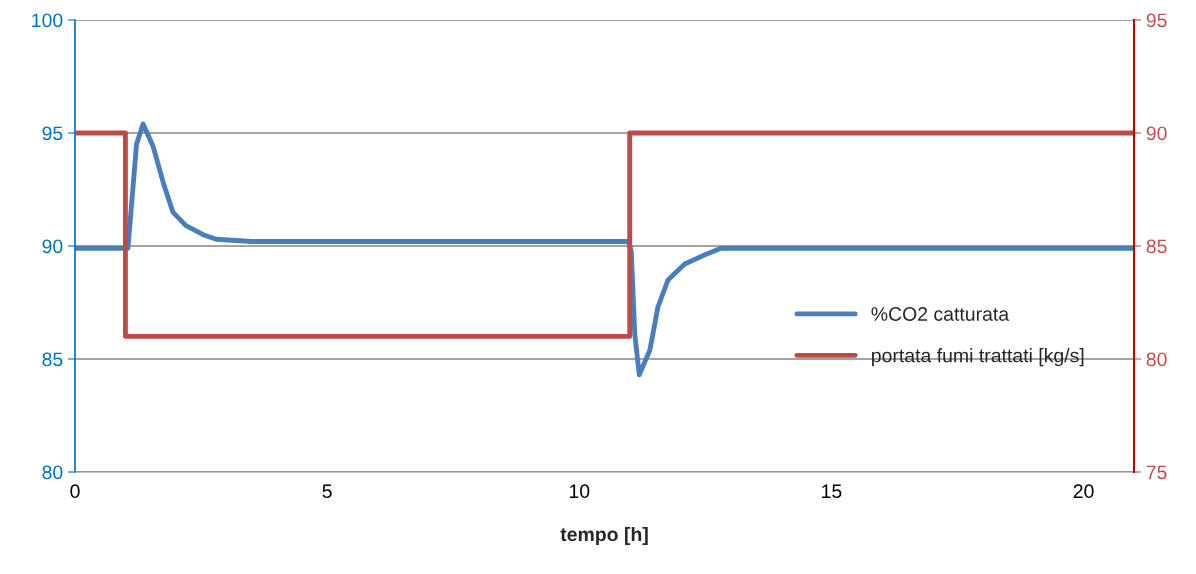 Image resolution: width=1196 pixels, height=574 pixels. Describe the element at coordinates (1156, 20) in the screenshot. I see `y2-tick-label: 95` at that location.